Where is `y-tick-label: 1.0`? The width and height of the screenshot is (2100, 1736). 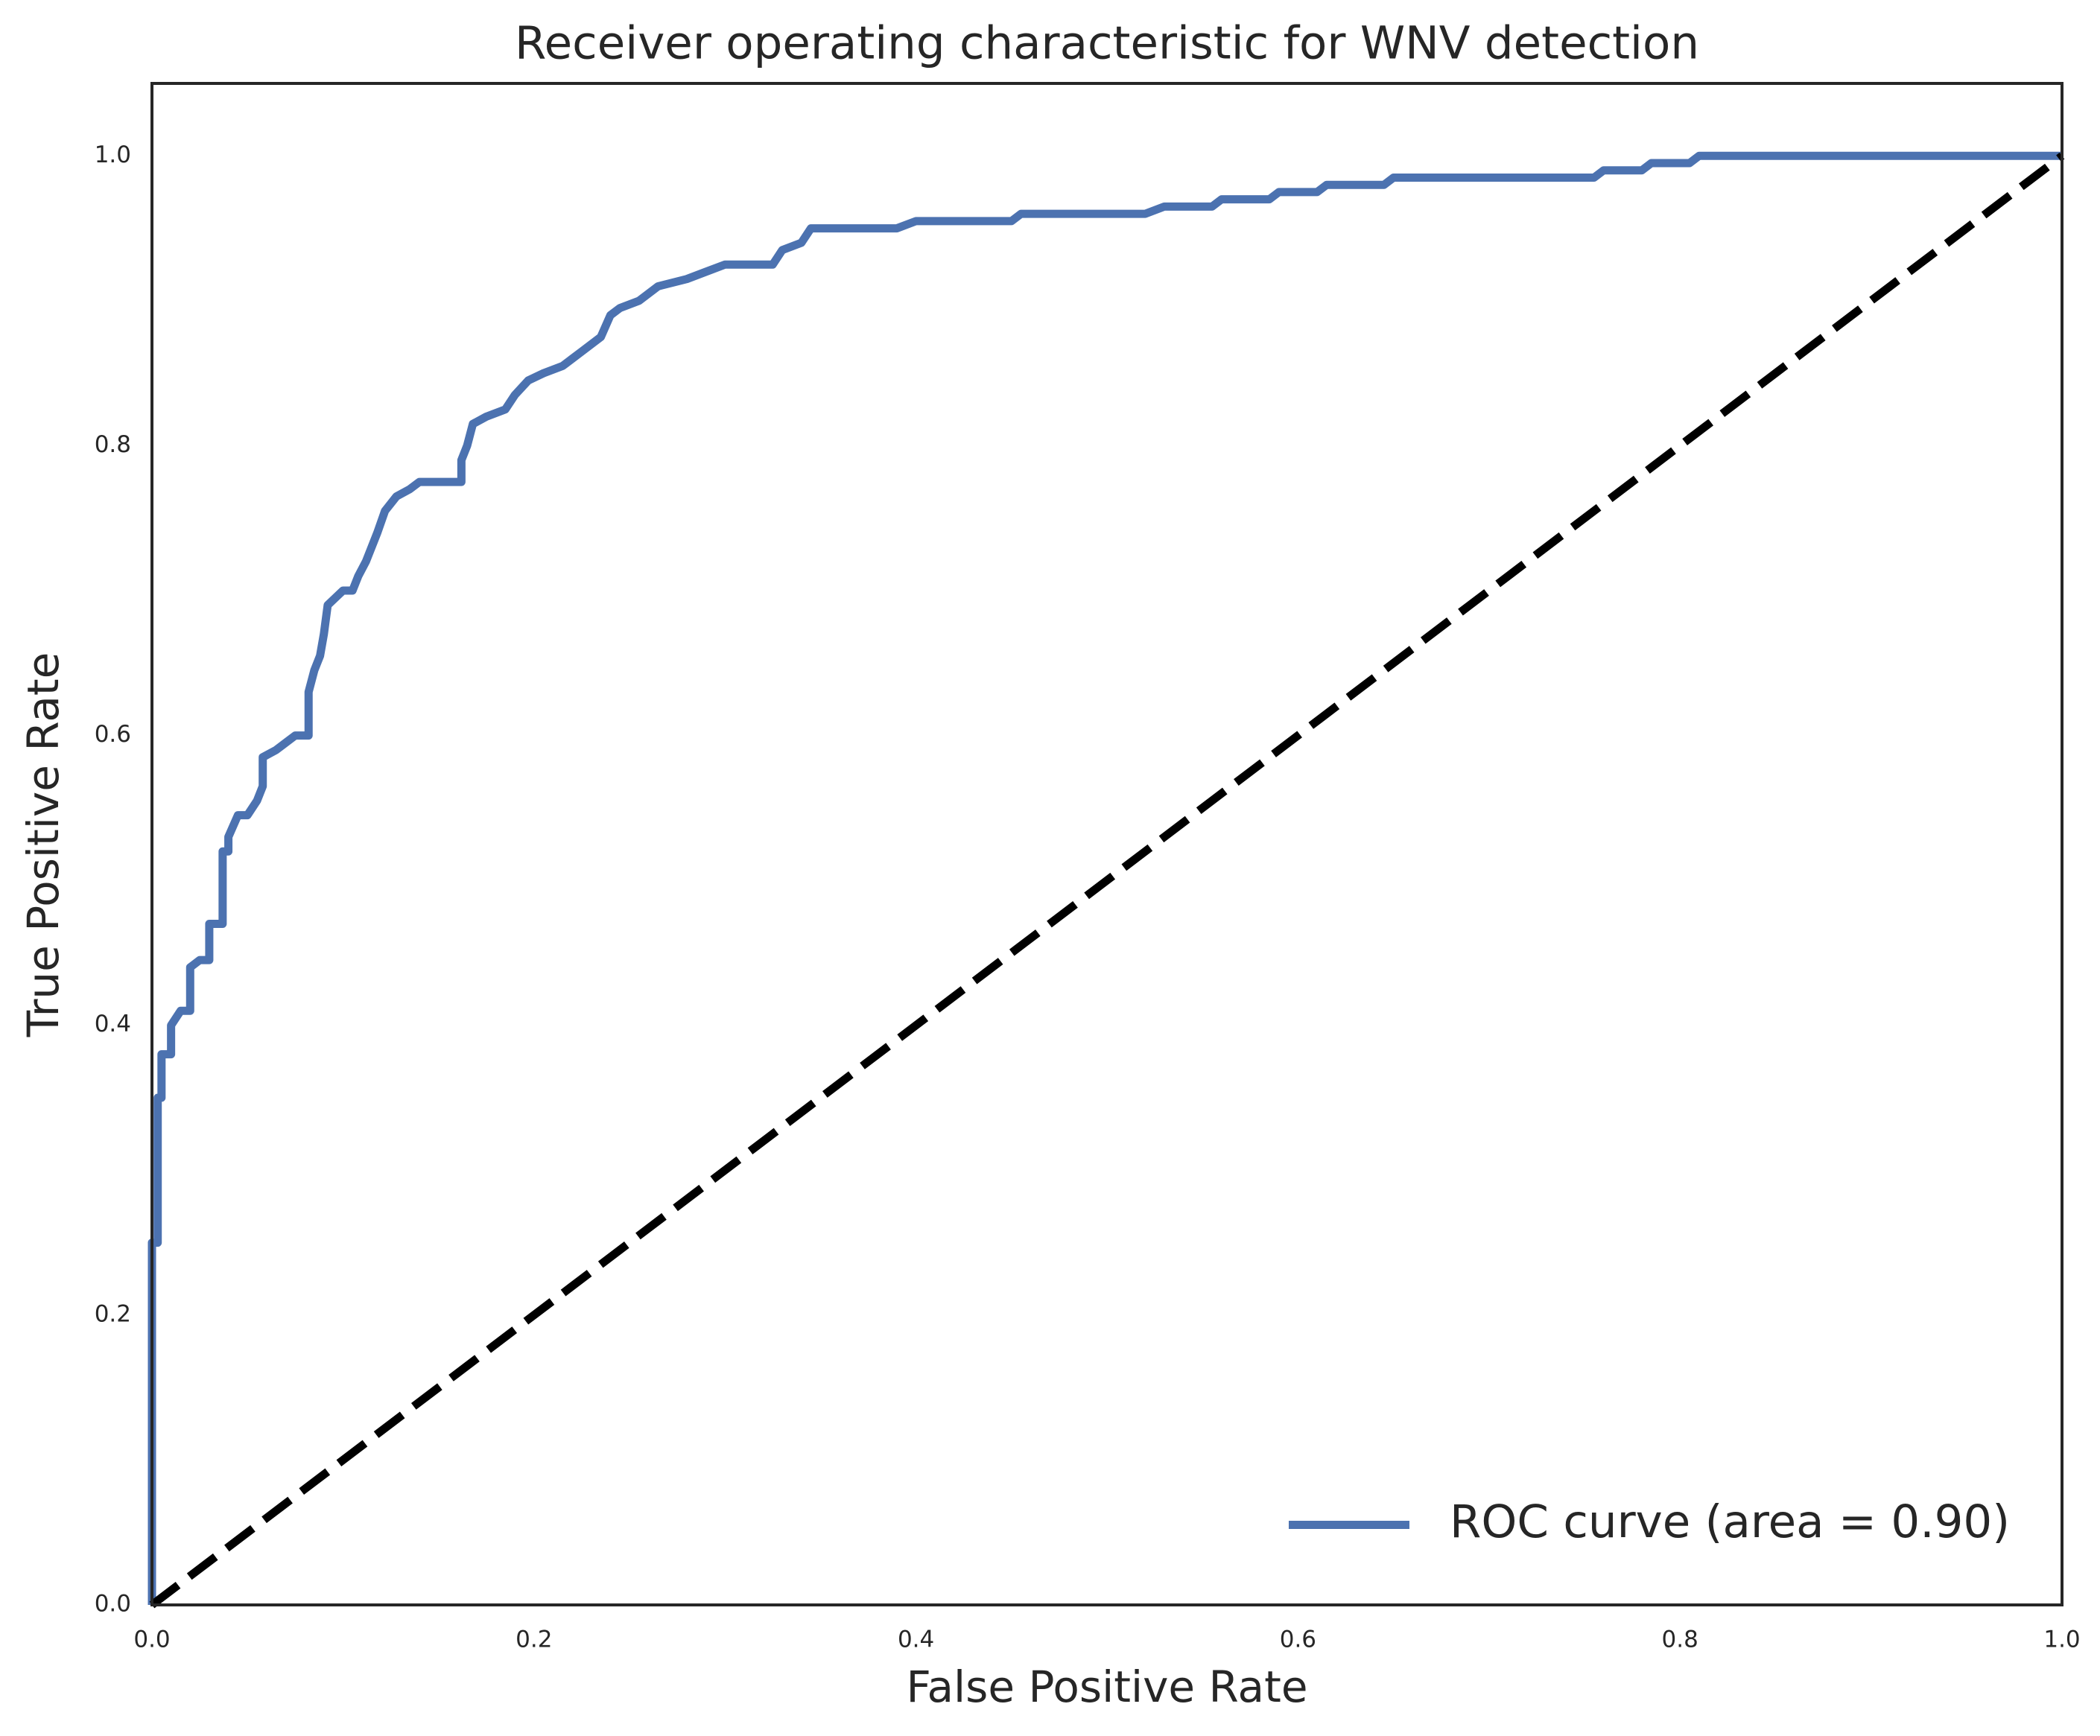 y-tick-label: 1.0 is located at coordinates (113, 155).